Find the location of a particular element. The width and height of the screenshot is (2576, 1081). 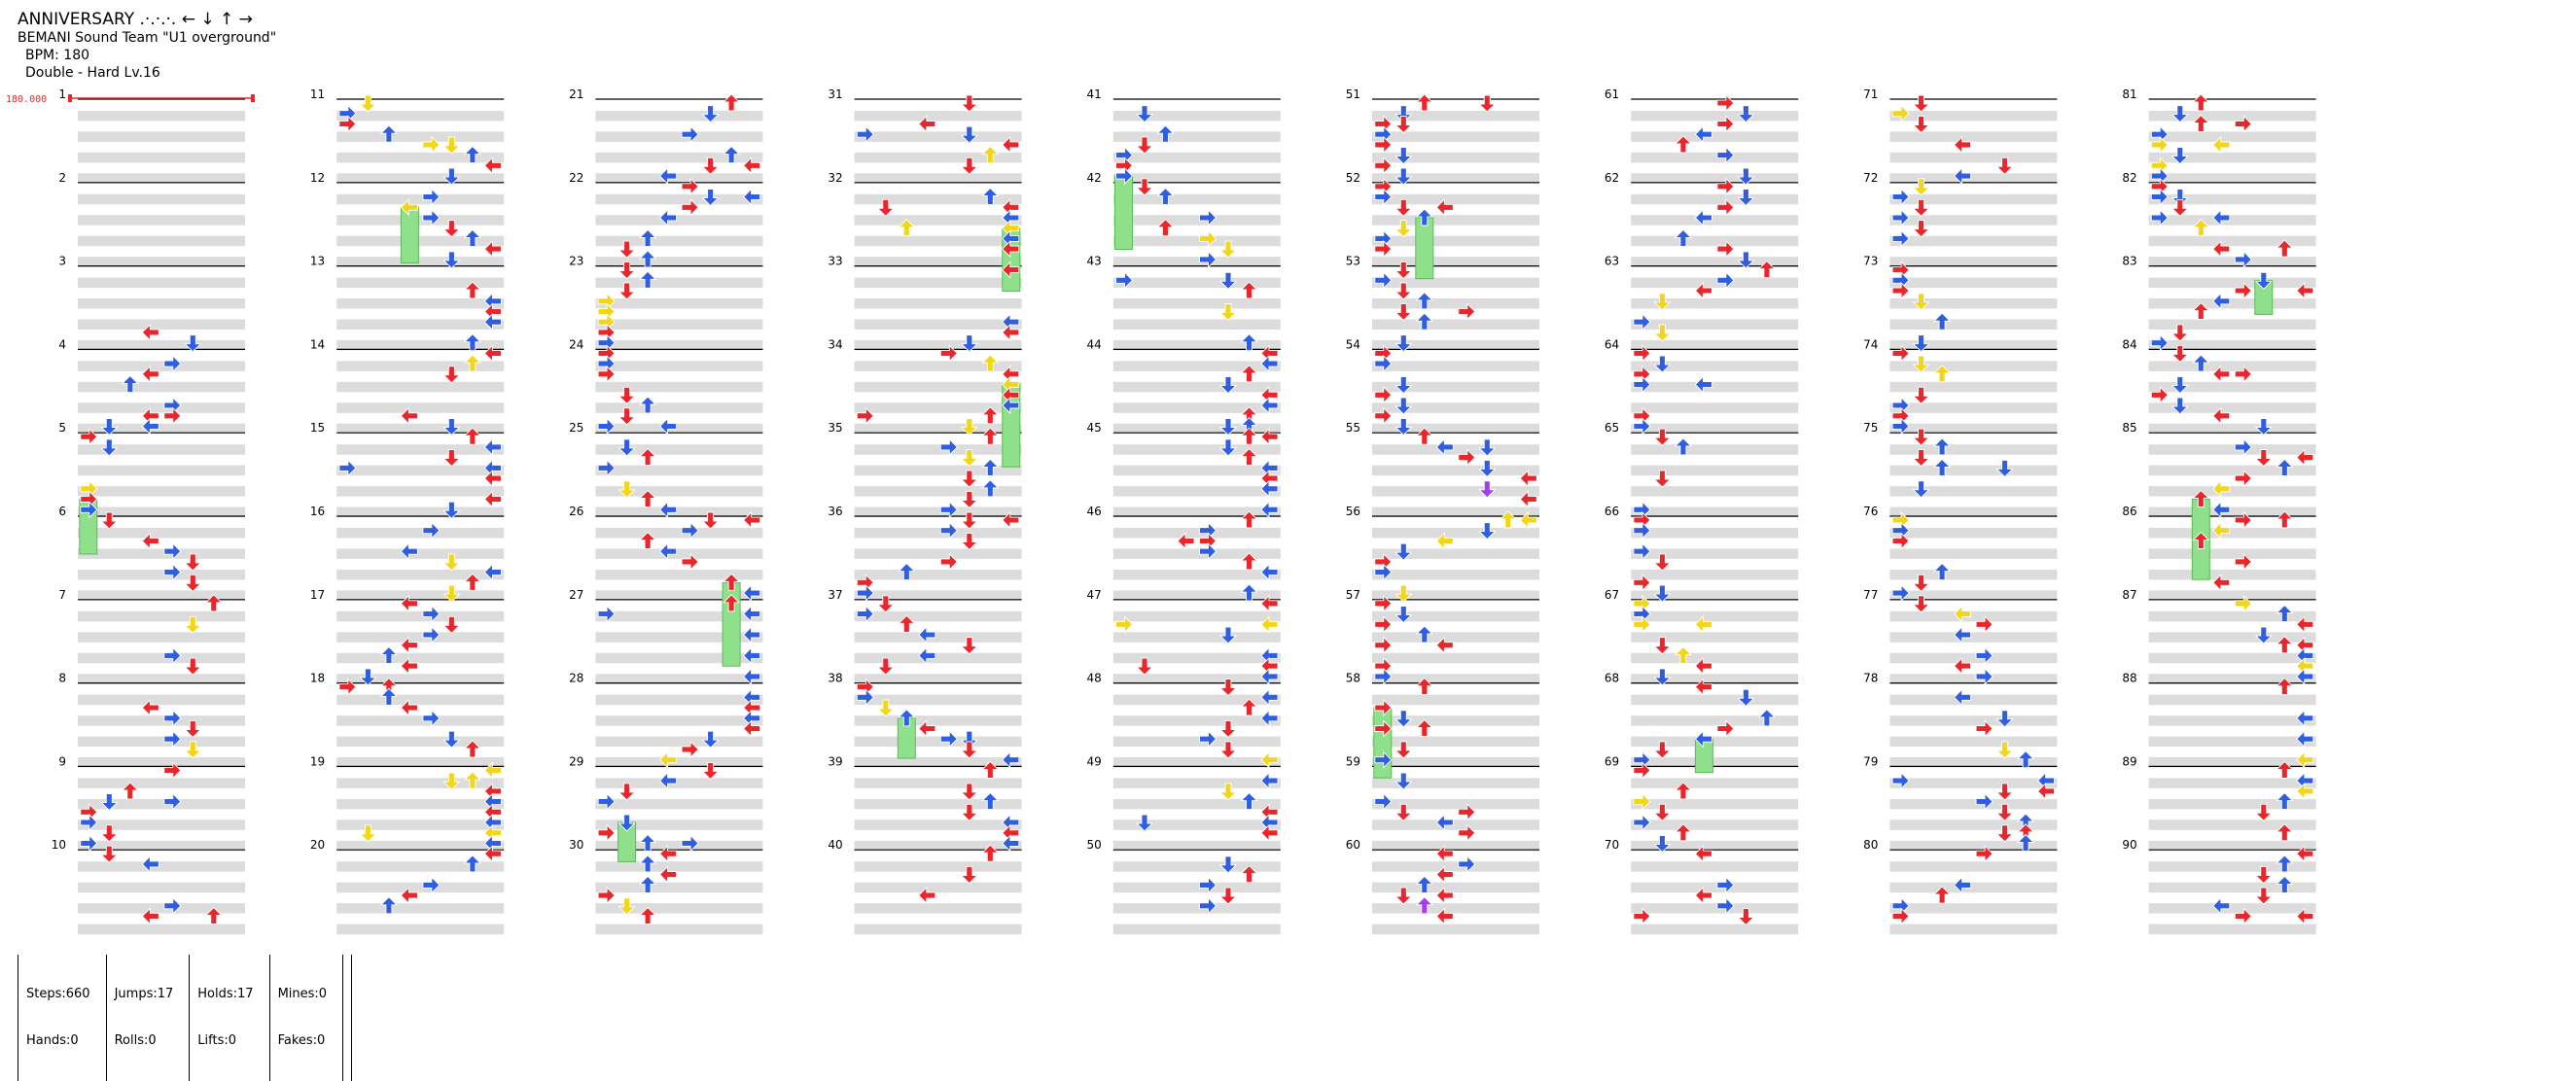

hold-body is located at coordinates (1383, 743).